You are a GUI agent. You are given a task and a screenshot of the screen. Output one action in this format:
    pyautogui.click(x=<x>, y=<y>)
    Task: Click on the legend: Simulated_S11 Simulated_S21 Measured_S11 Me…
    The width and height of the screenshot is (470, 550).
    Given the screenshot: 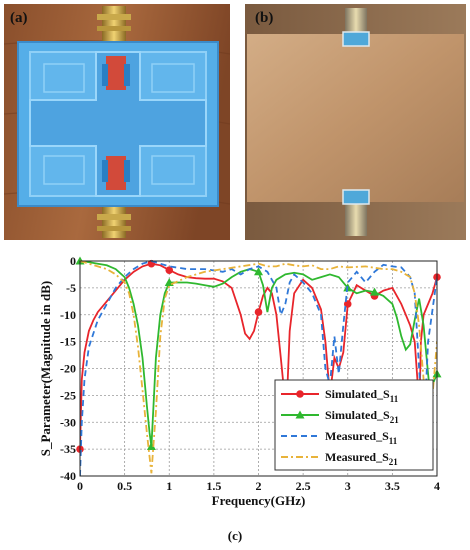 What is the action you would take?
    pyautogui.click(x=354, y=425)
    